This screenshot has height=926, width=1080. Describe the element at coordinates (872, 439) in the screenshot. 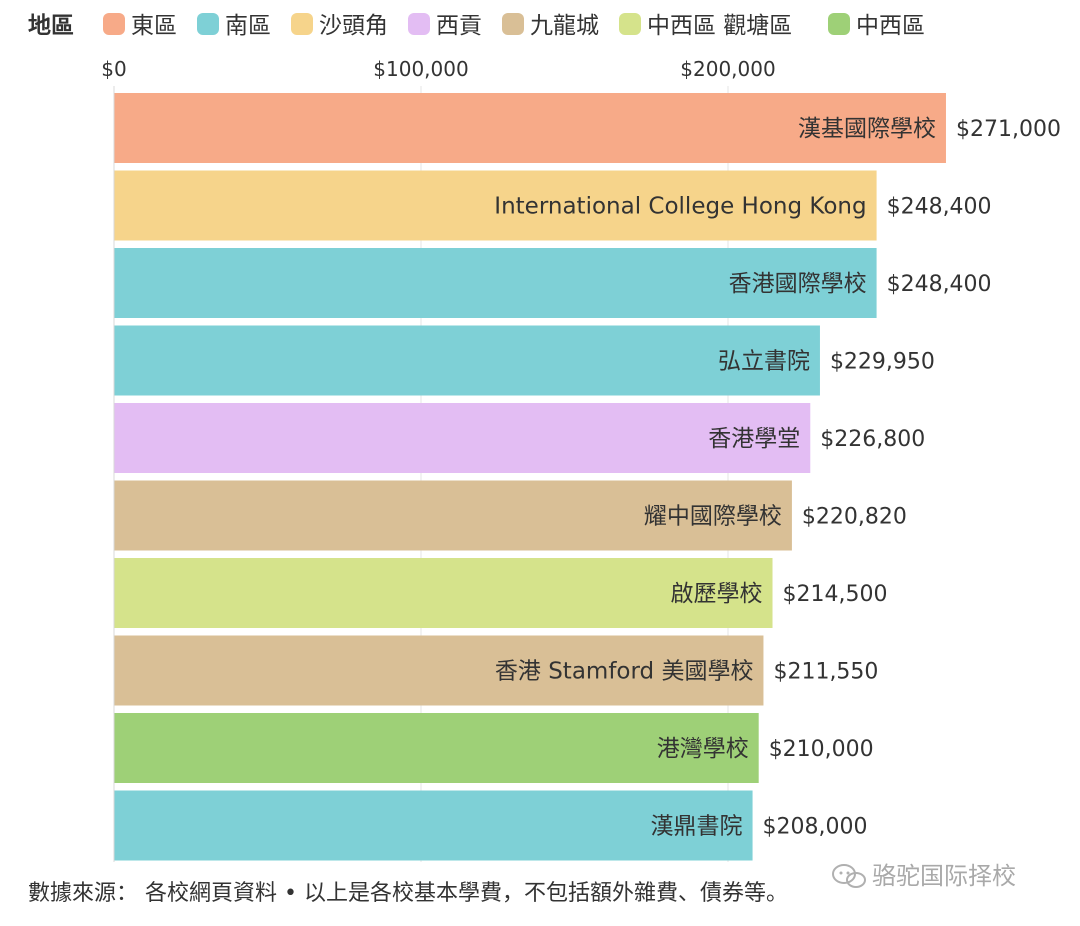

I see `bar-value-label-4: $226,800` at that location.